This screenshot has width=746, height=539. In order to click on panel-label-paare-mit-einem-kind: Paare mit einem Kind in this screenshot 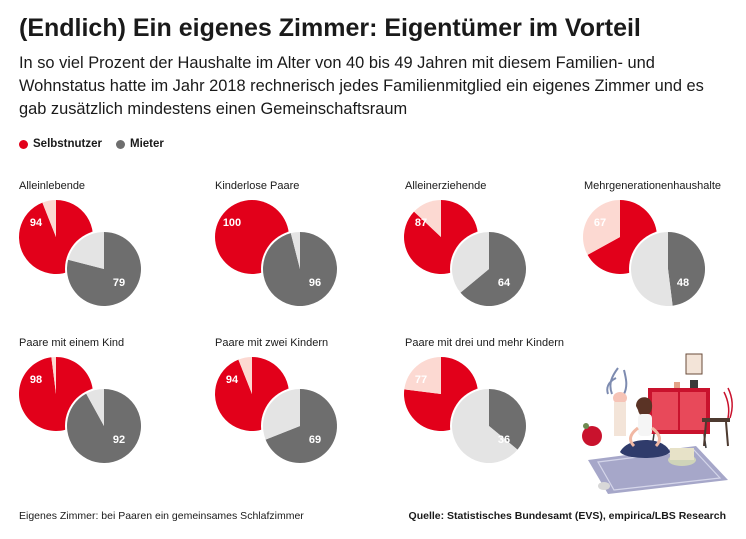, I will do `click(72, 343)`.